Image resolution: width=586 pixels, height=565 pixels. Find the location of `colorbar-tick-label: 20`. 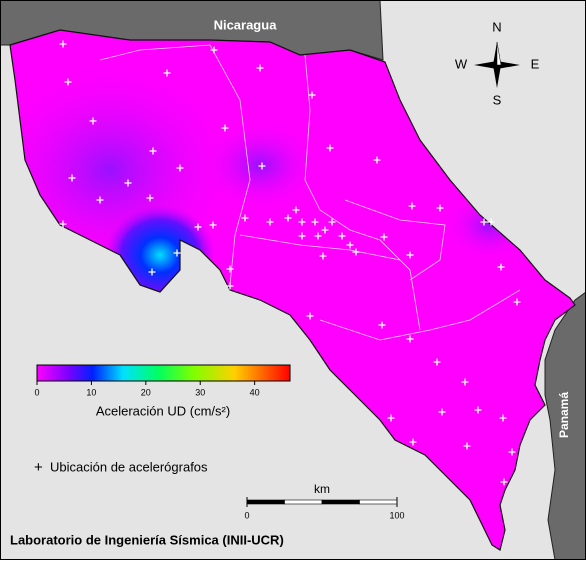

colorbar-tick-label: 20 is located at coordinates (146, 392).